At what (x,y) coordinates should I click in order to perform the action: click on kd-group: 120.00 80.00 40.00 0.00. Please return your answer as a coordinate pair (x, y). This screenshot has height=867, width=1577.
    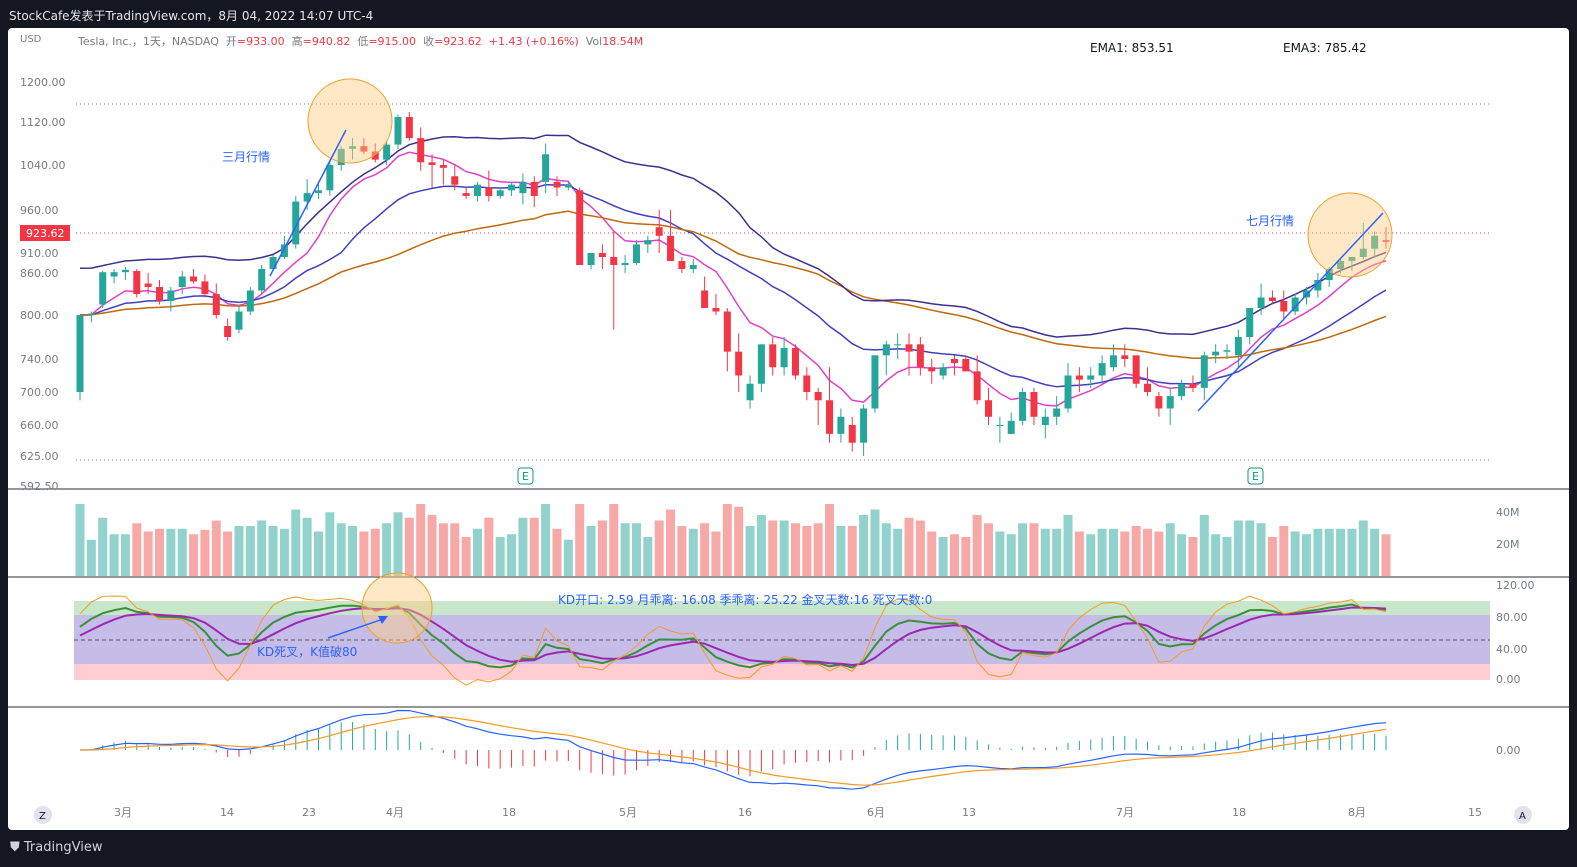
    Looking at the image, I should click on (804, 632).